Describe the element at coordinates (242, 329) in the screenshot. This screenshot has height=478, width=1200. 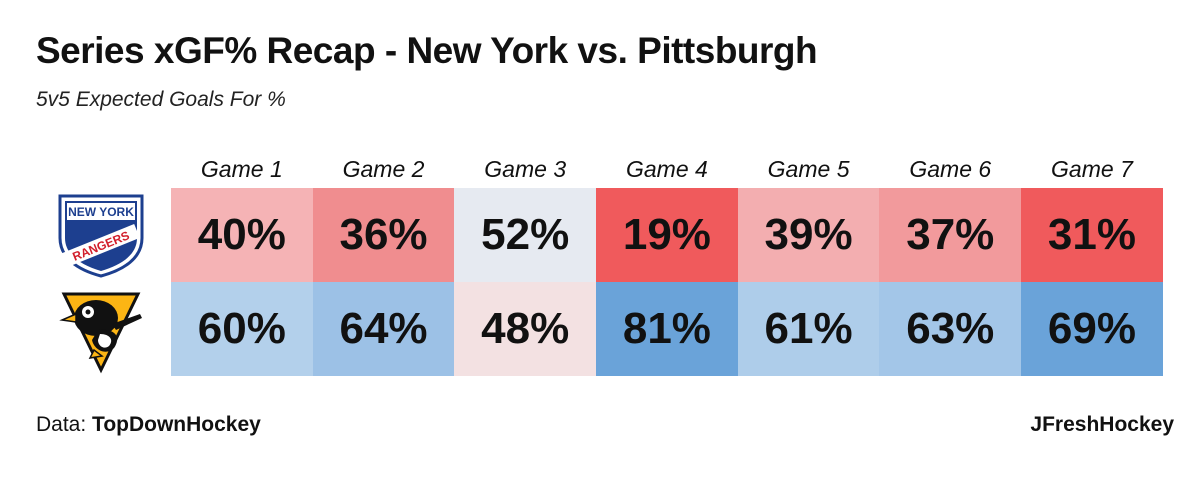
I see `penguins-cell-game-1: 60%` at that location.